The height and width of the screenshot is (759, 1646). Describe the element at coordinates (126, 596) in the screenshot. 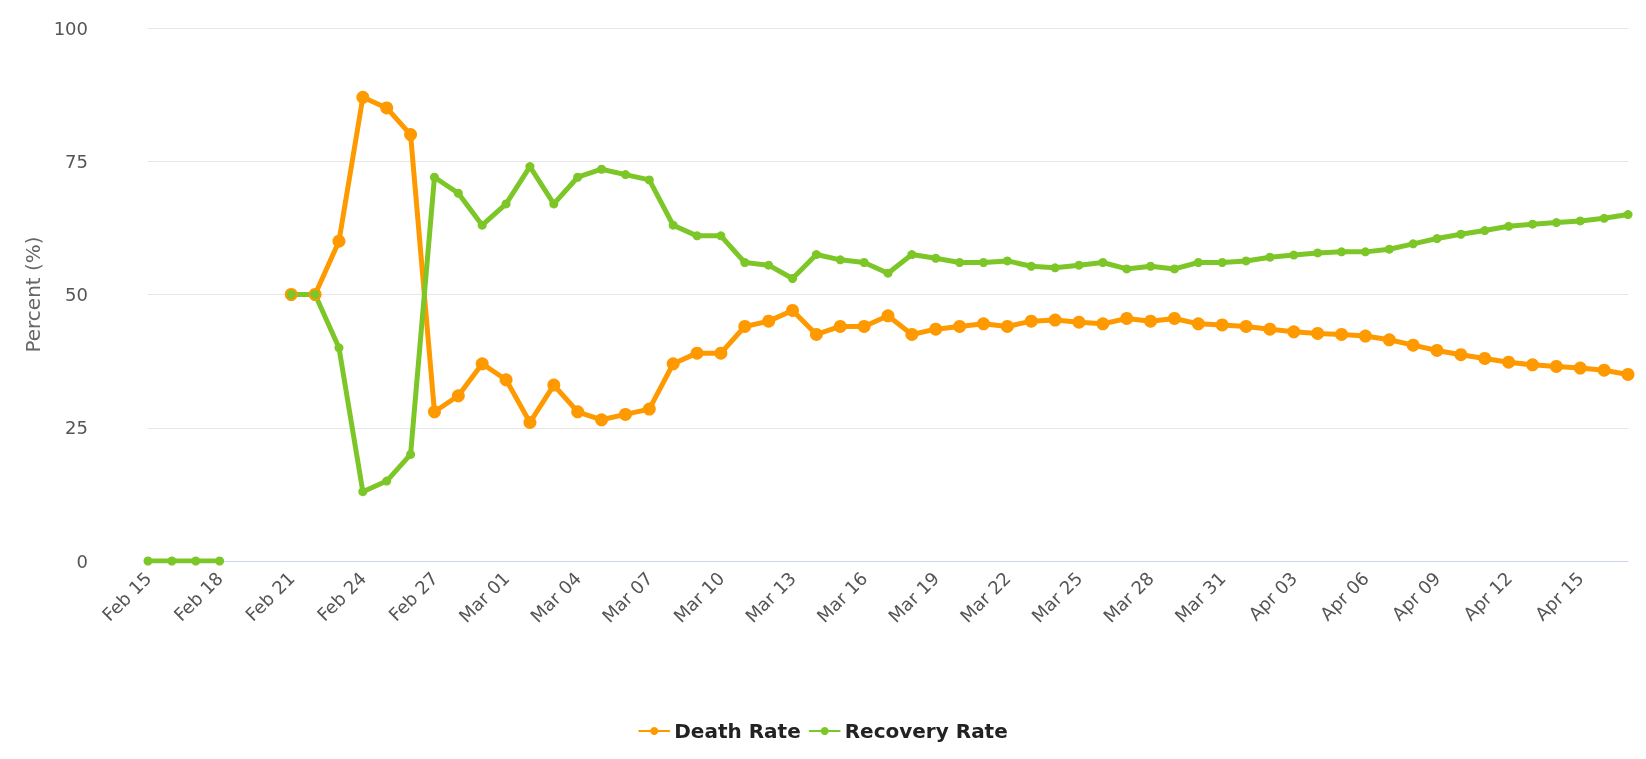

I see `x-tick-label: Feb 15` at that location.